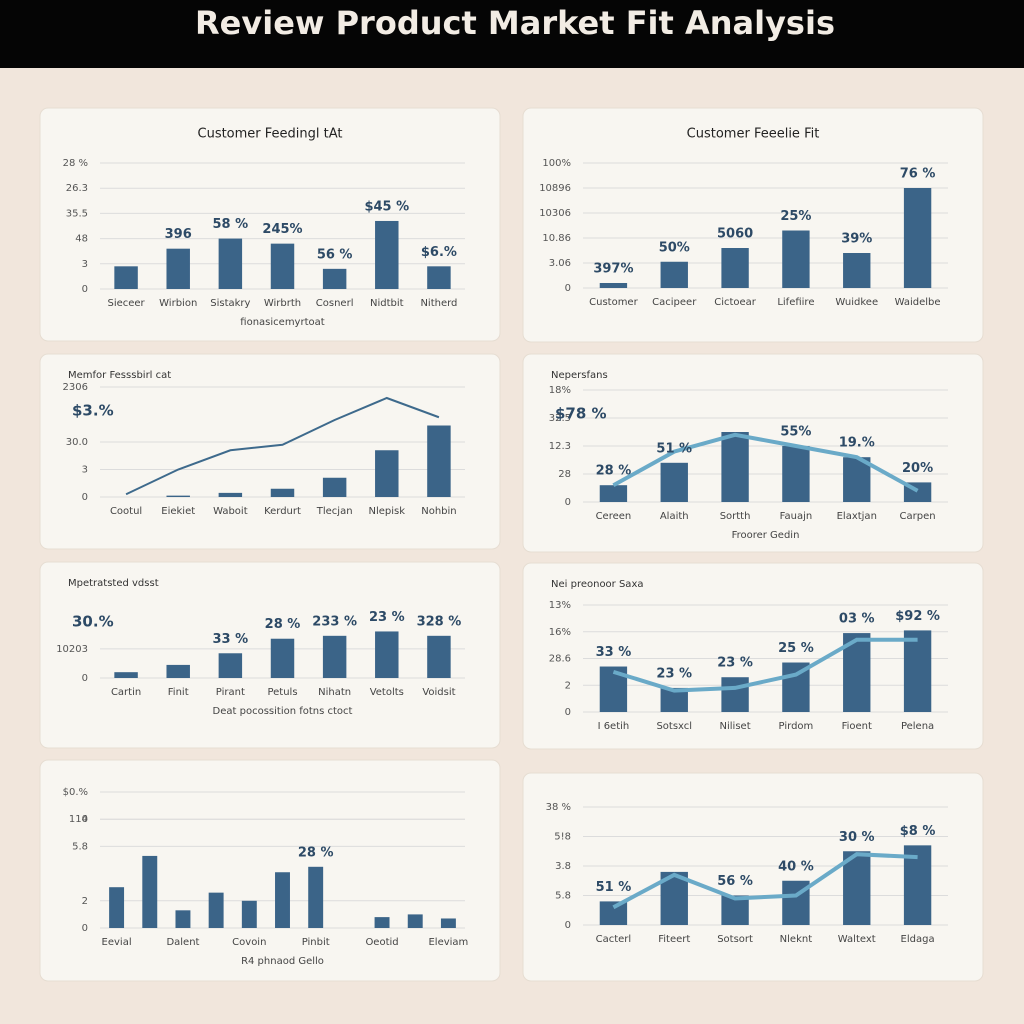 The width and height of the screenshot is (1024, 1024). What do you see at coordinates (917, 726) in the screenshot?
I see `x-tick-label: Pelena` at bounding box center [917, 726].